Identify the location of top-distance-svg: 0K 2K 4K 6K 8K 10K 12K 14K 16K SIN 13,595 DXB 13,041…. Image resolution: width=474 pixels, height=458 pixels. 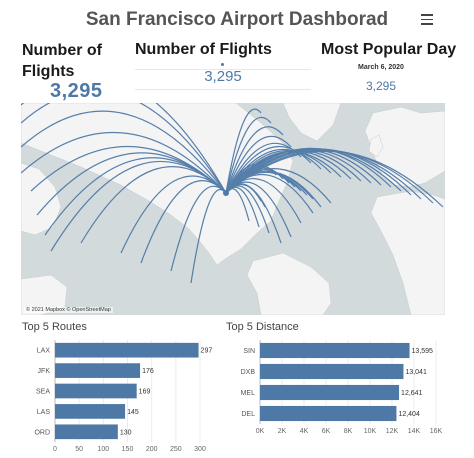
(342, 387).